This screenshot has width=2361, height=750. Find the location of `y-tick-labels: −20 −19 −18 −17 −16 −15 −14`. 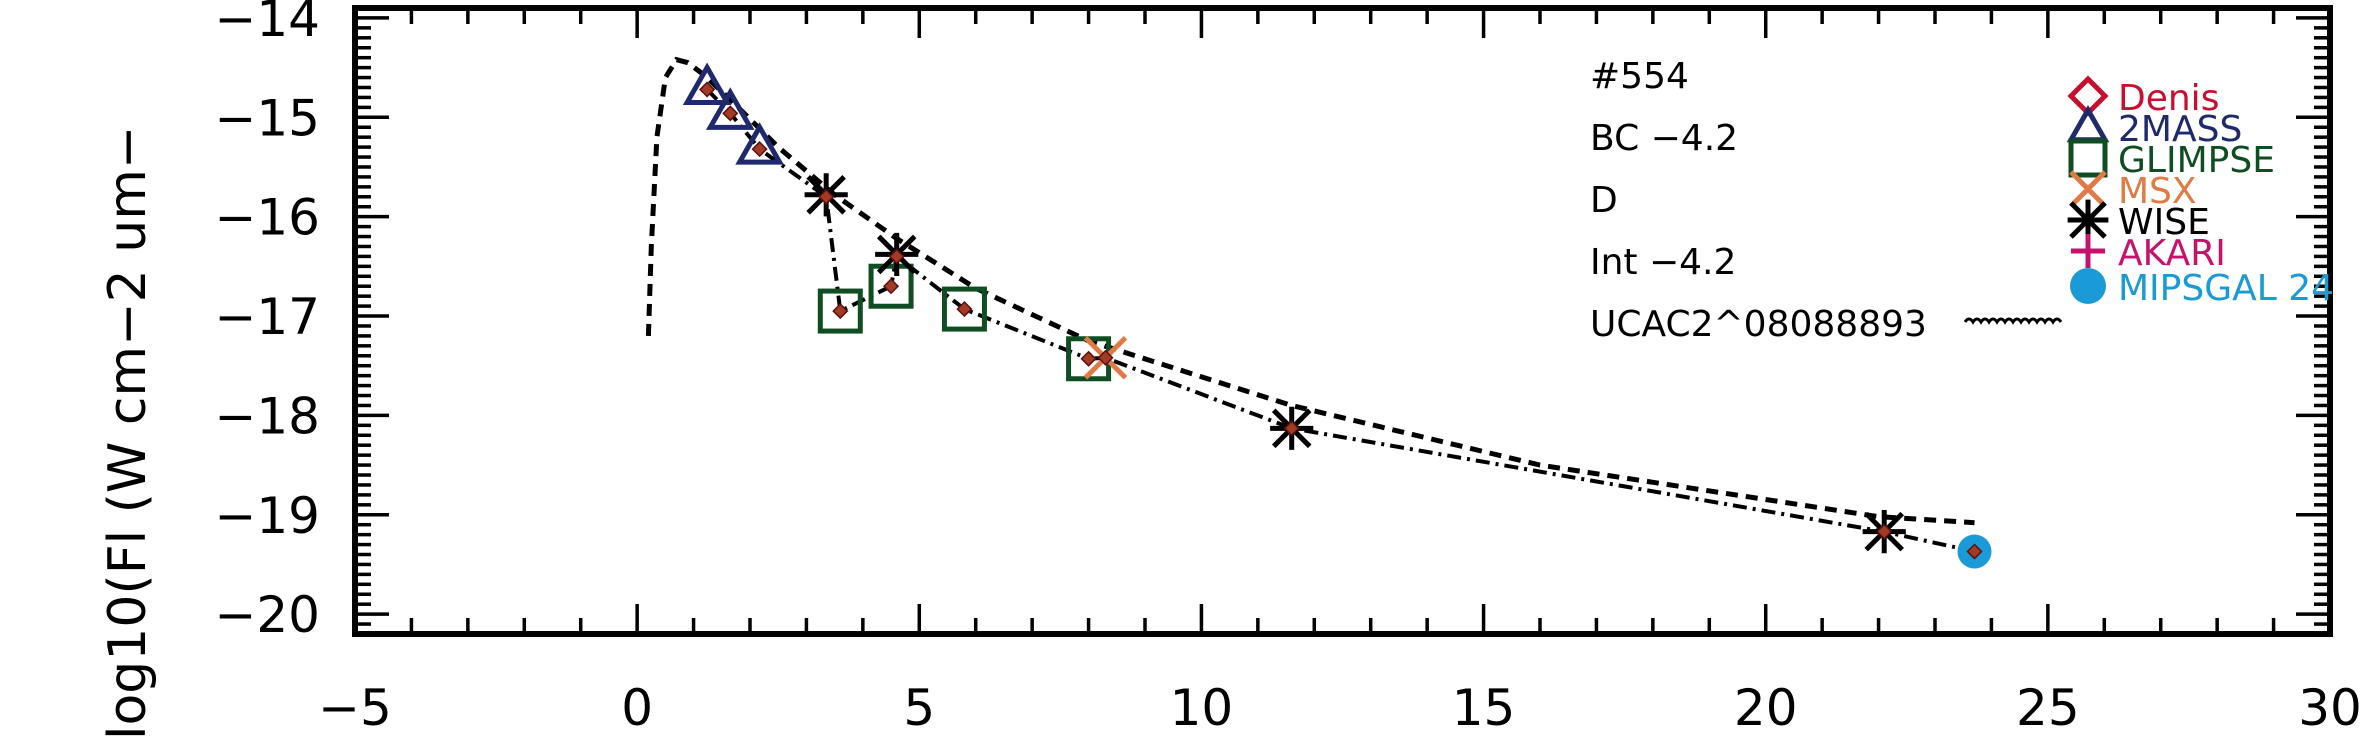

y-tick-labels: −20 −19 −18 −17 −16 −15 −14 is located at coordinates (267, 322).